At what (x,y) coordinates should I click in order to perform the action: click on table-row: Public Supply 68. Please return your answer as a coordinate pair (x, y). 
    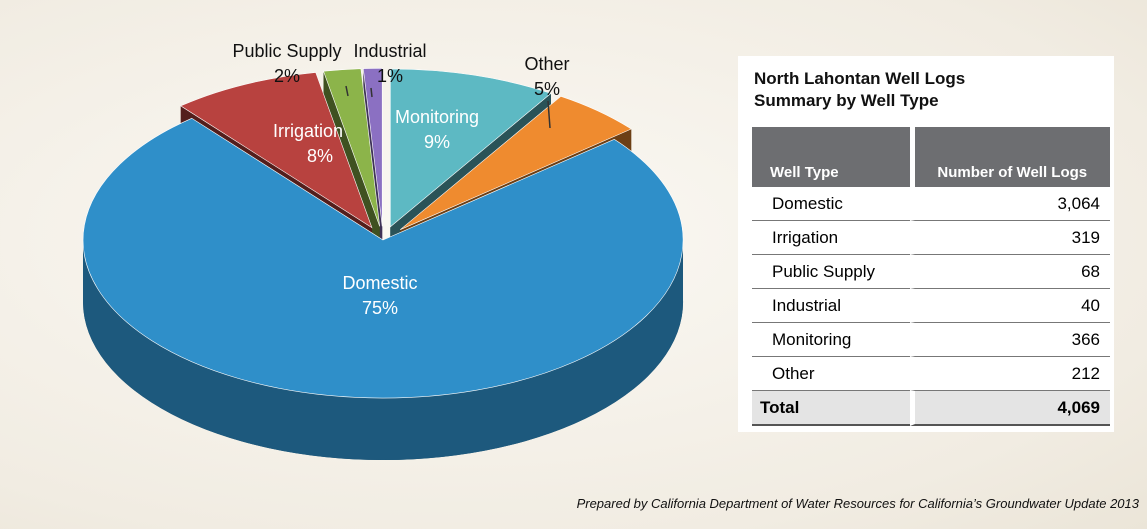
    Looking at the image, I should click on (931, 272).